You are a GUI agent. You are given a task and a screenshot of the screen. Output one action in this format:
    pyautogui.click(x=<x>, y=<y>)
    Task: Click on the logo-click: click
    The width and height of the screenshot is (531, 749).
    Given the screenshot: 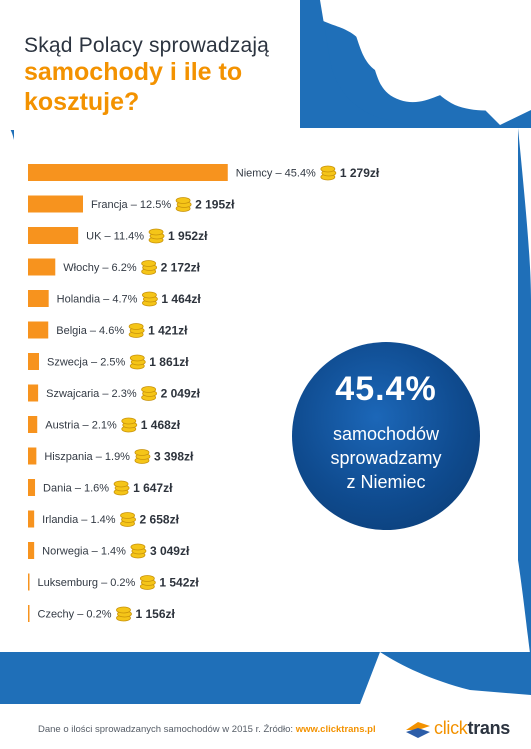 What is the action you would take?
    pyautogui.click(x=451, y=728)
    